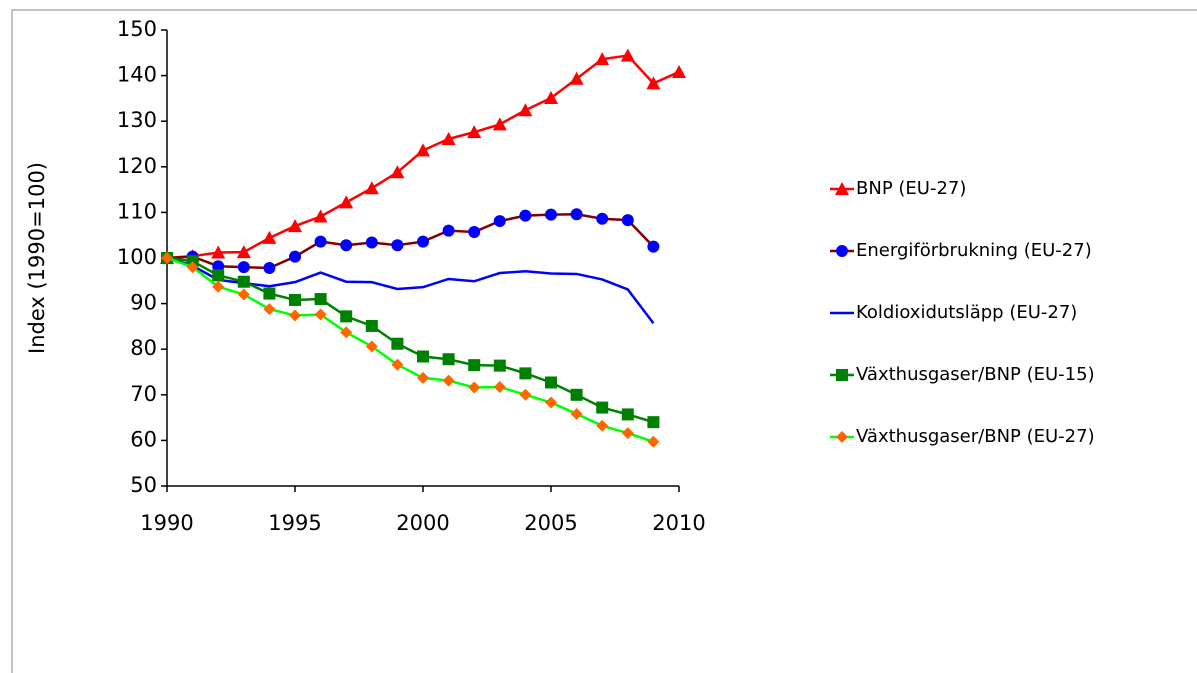 Image resolution: width=1197 pixels, height=673 pixels. I want to click on y-tick-label: 90, so click(143, 303).